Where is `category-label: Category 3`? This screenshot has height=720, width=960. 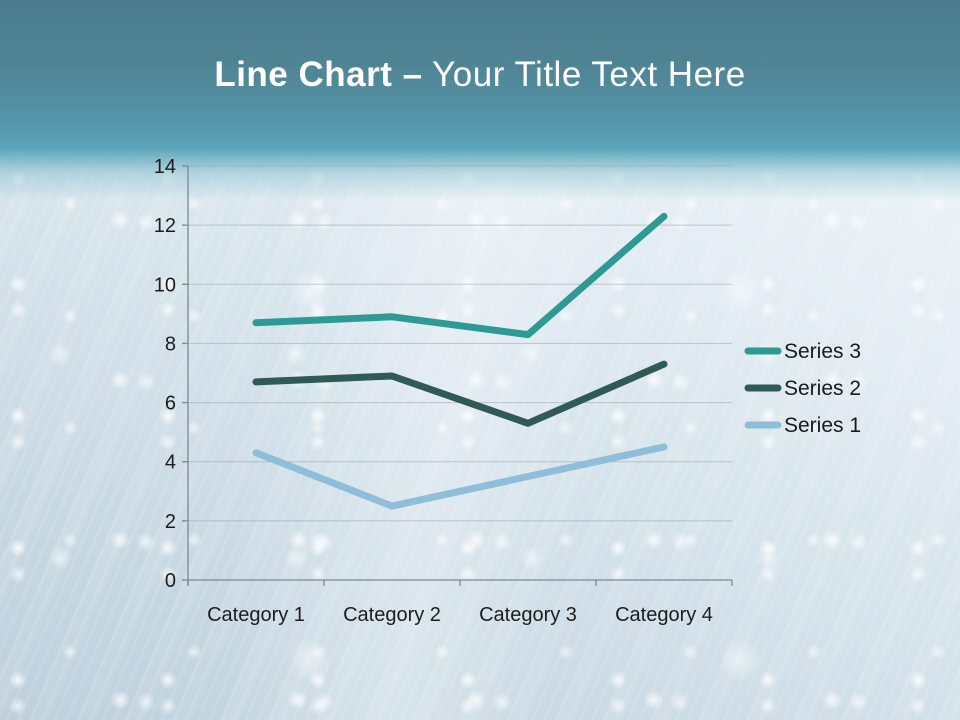
category-label: Category 3 is located at coordinates (528, 615).